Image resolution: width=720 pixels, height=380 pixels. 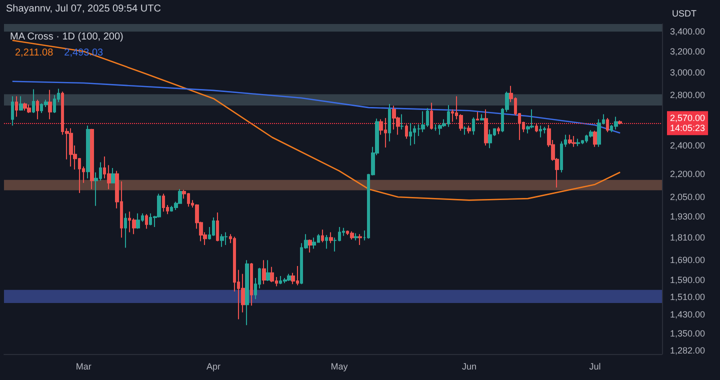 What do you see at coordinates (688, 197) in the screenshot?
I see `y-tick-label: 2,050.00` at bounding box center [688, 197].